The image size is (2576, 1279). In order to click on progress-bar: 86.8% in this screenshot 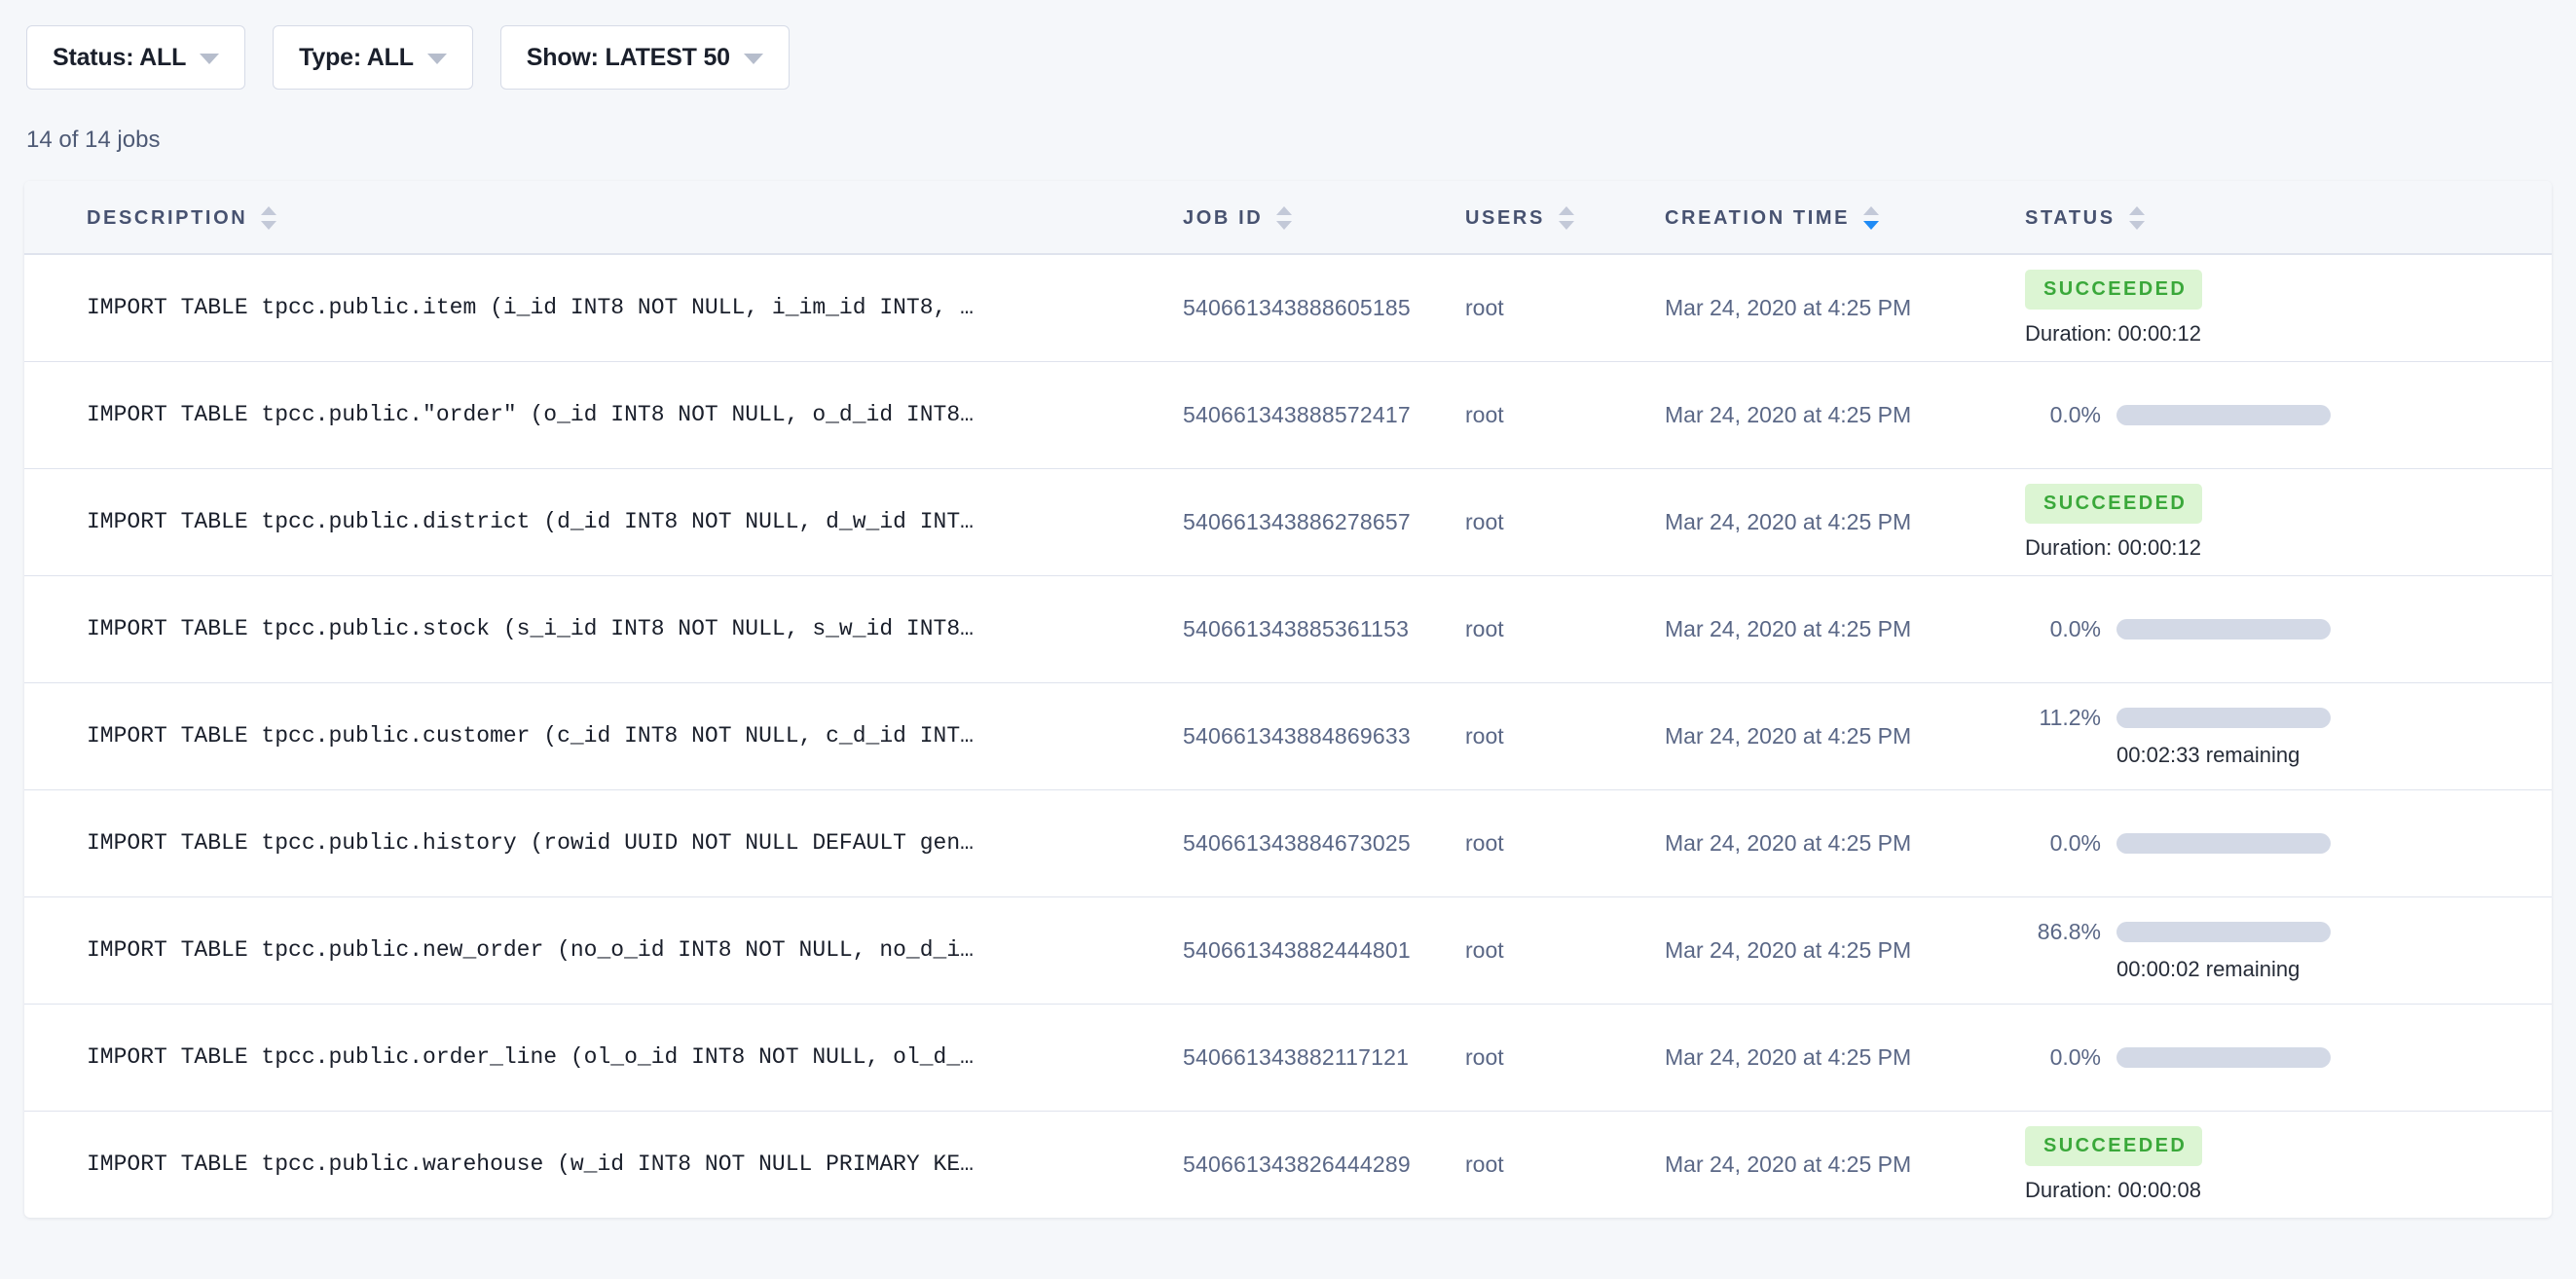, I will do `click(2278, 932)`.